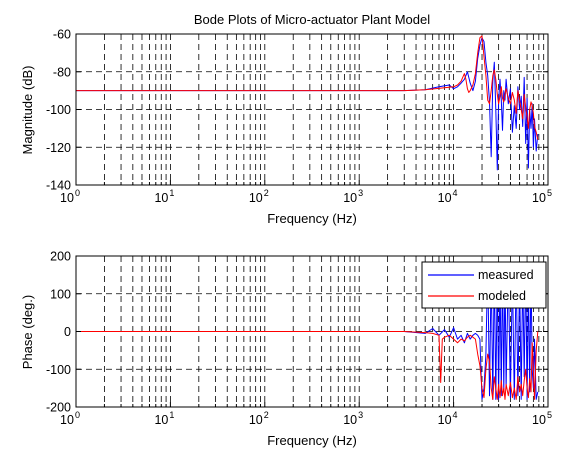 Image resolution: width=566 pixels, height=450 pixels. Describe the element at coordinates (62, 72) in the screenshot. I see `y-tick-label: -80` at that location.